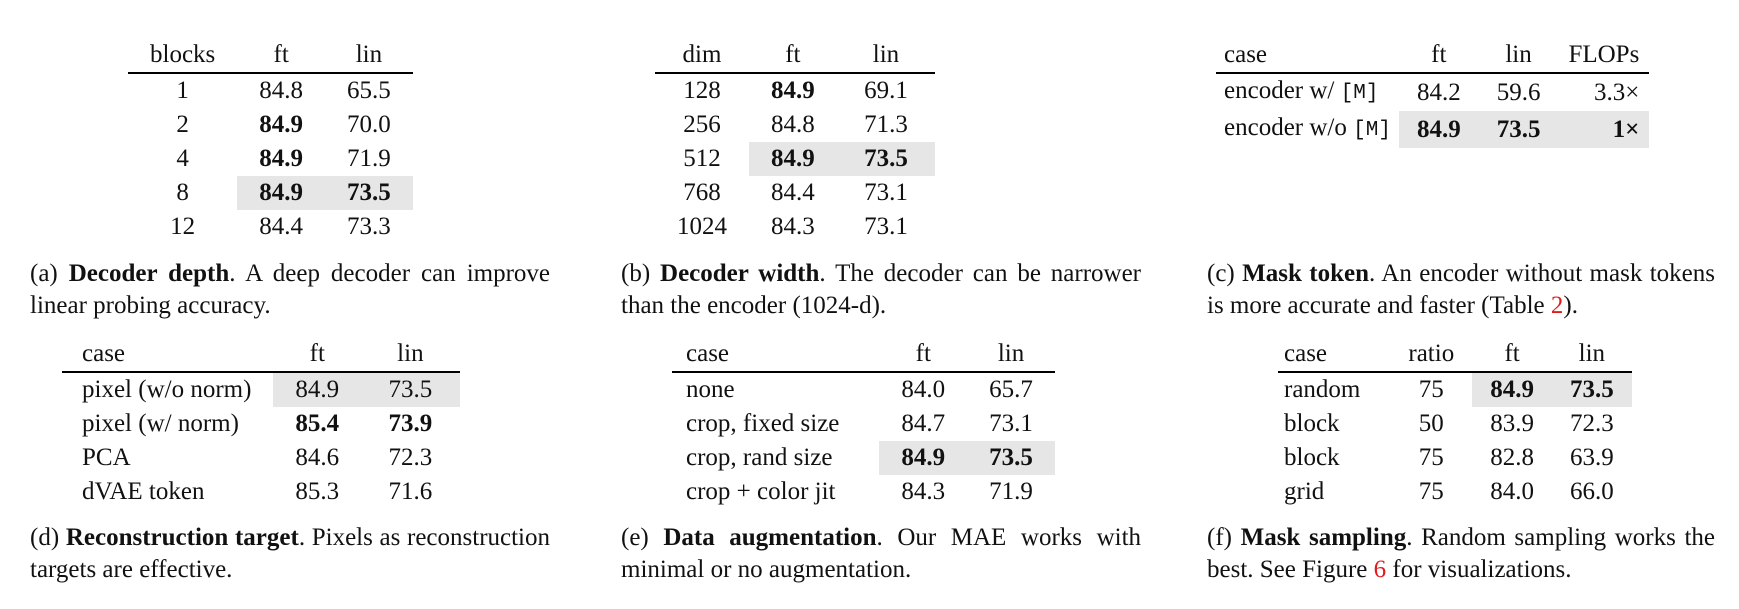 The width and height of the screenshot is (1739, 609). What do you see at coordinates (1557, 305) in the screenshot?
I see `table-reference-link: 2` at bounding box center [1557, 305].